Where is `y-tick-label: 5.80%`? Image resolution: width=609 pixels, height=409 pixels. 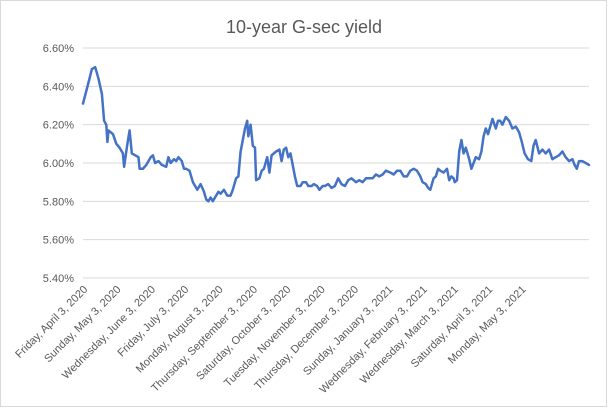 y-tick-label: 5.80% is located at coordinates (58, 202).